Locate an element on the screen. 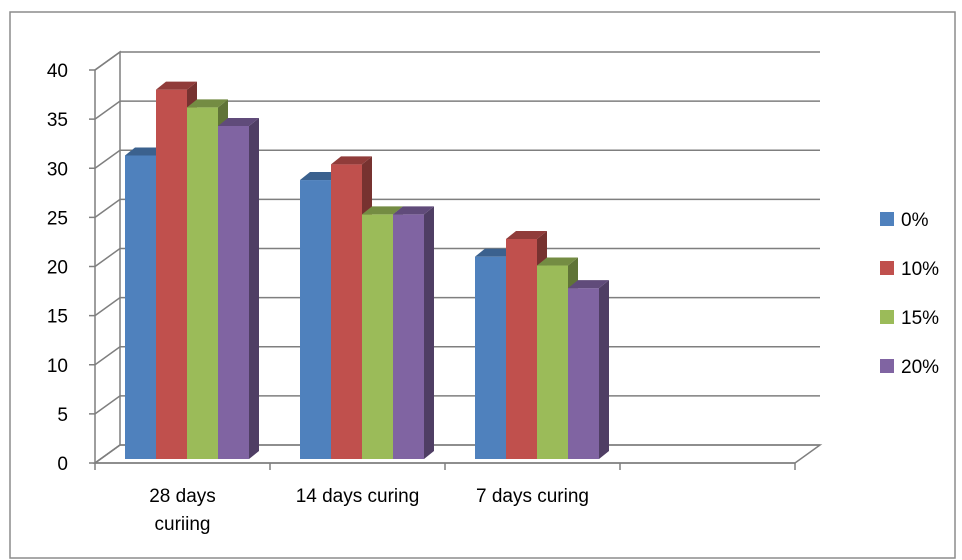 The width and height of the screenshot is (962, 560). legend-item: 10% is located at coordinates (909, 269).